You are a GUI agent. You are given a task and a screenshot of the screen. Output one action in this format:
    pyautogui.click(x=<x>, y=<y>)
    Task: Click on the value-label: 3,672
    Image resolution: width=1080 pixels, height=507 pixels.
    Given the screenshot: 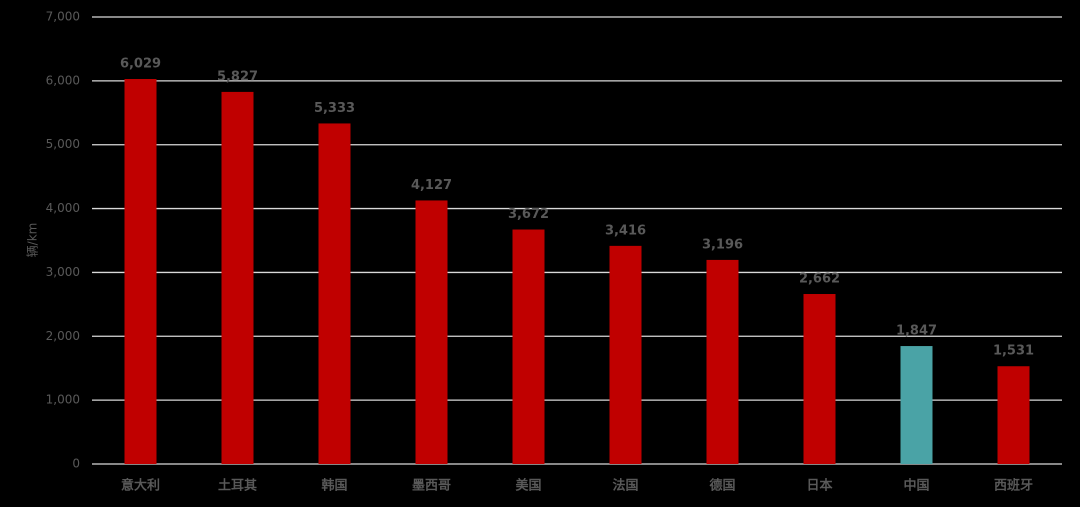 What is the action you would take?
    pyautogui.click(x=528, y=214)
    